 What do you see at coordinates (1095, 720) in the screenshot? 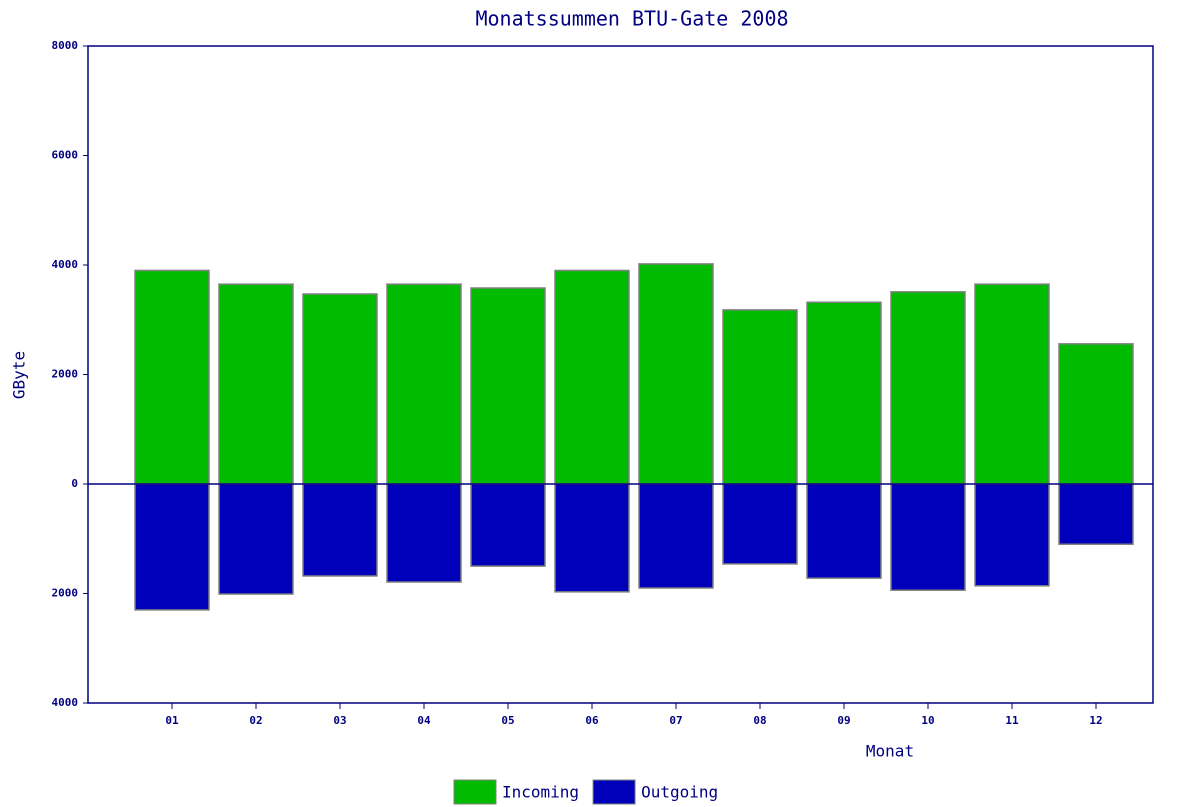
I see `x-tick-label: 12` at bounding box center [1095, 720].